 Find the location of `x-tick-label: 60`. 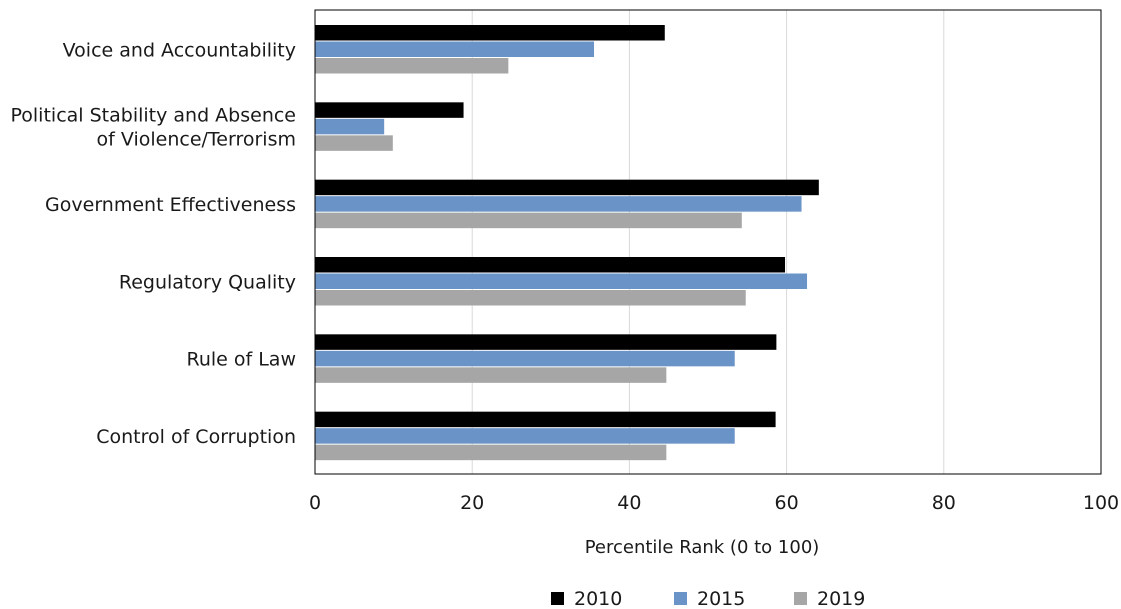

x-tick-label: 60 is located at coordinates (787, 503).